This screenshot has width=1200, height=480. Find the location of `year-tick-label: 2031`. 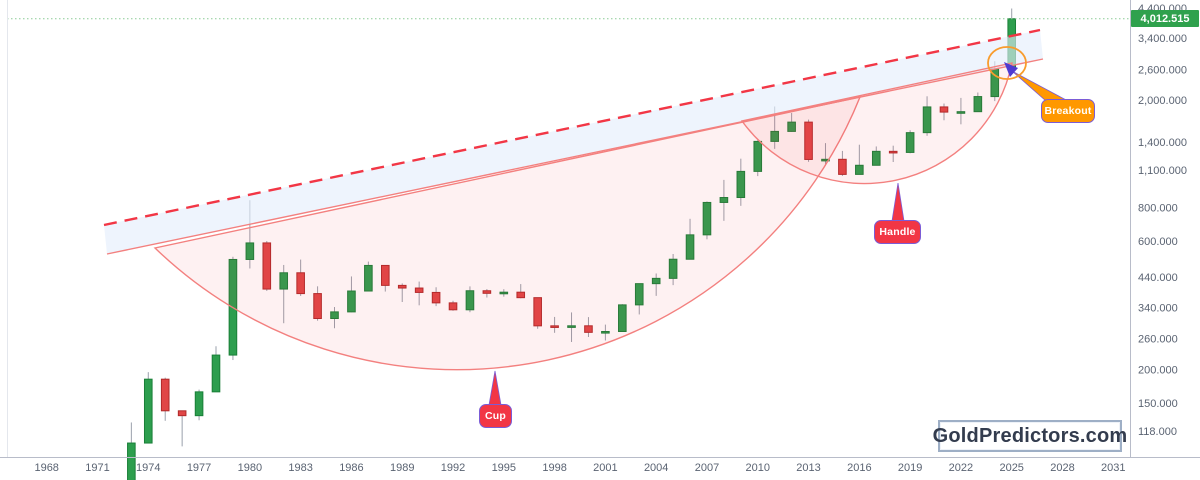

year-tick-label: 2031 is located at coordinates (1113, 468).